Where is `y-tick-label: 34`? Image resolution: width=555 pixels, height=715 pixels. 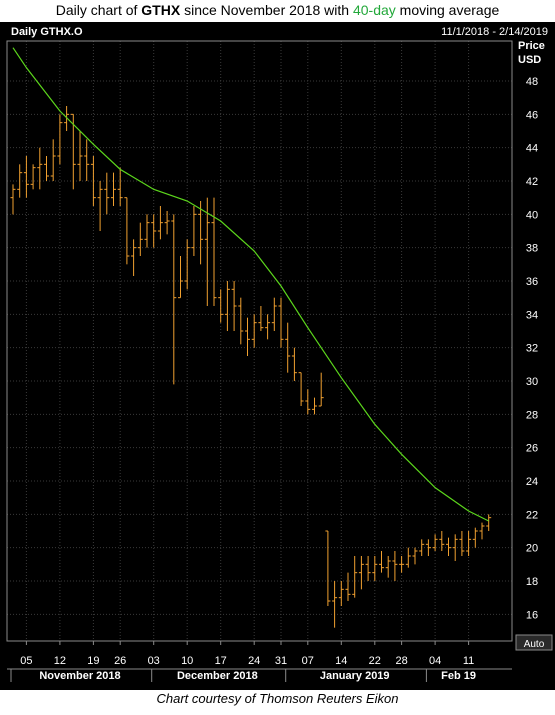
y-tick-label: 34 is located at coordinates (532, 315).